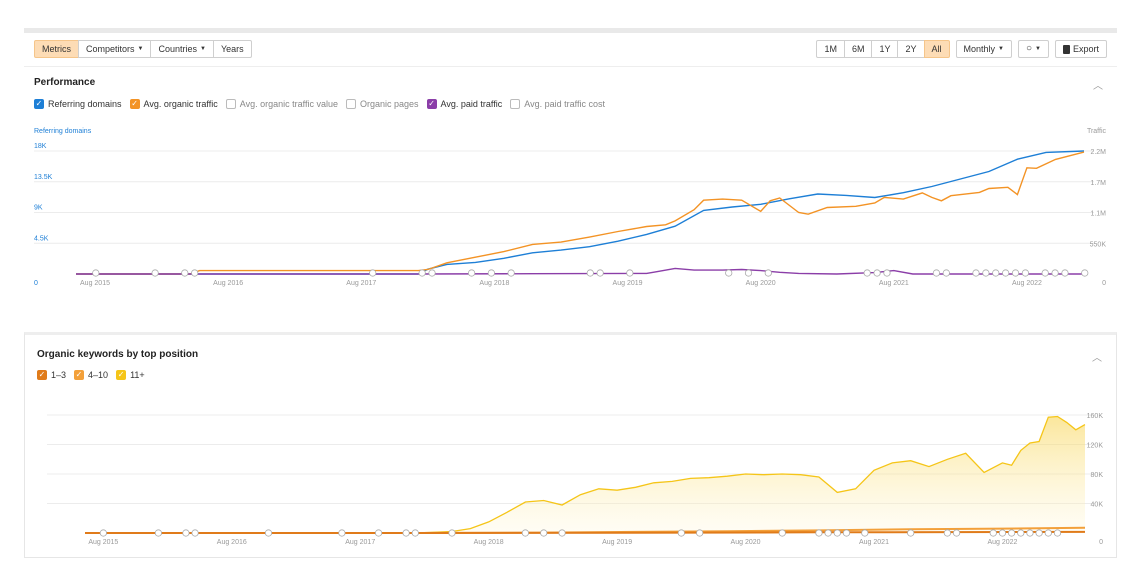 This screenshot has width=1138, height=572. I want to click on keywords-legend-item: ✓ 1–3, so click(51, 375).